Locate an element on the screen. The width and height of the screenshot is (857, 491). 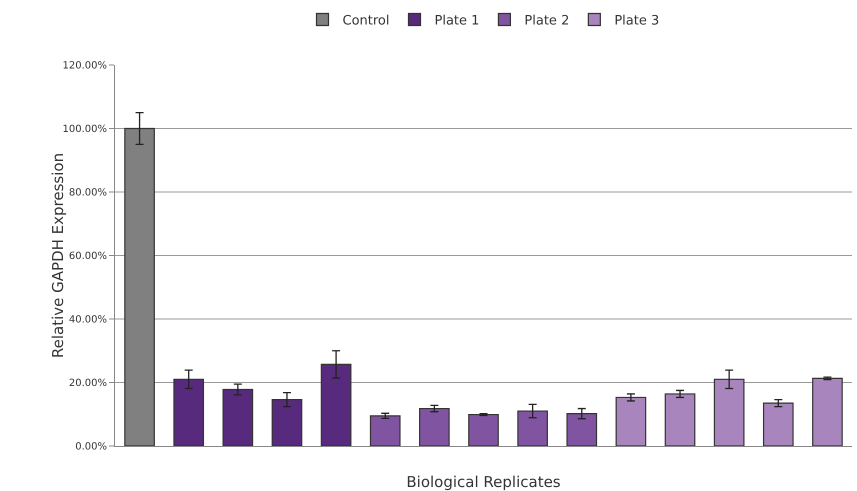
y-tick-label: 20.00% is located at coordinates (87, 383).